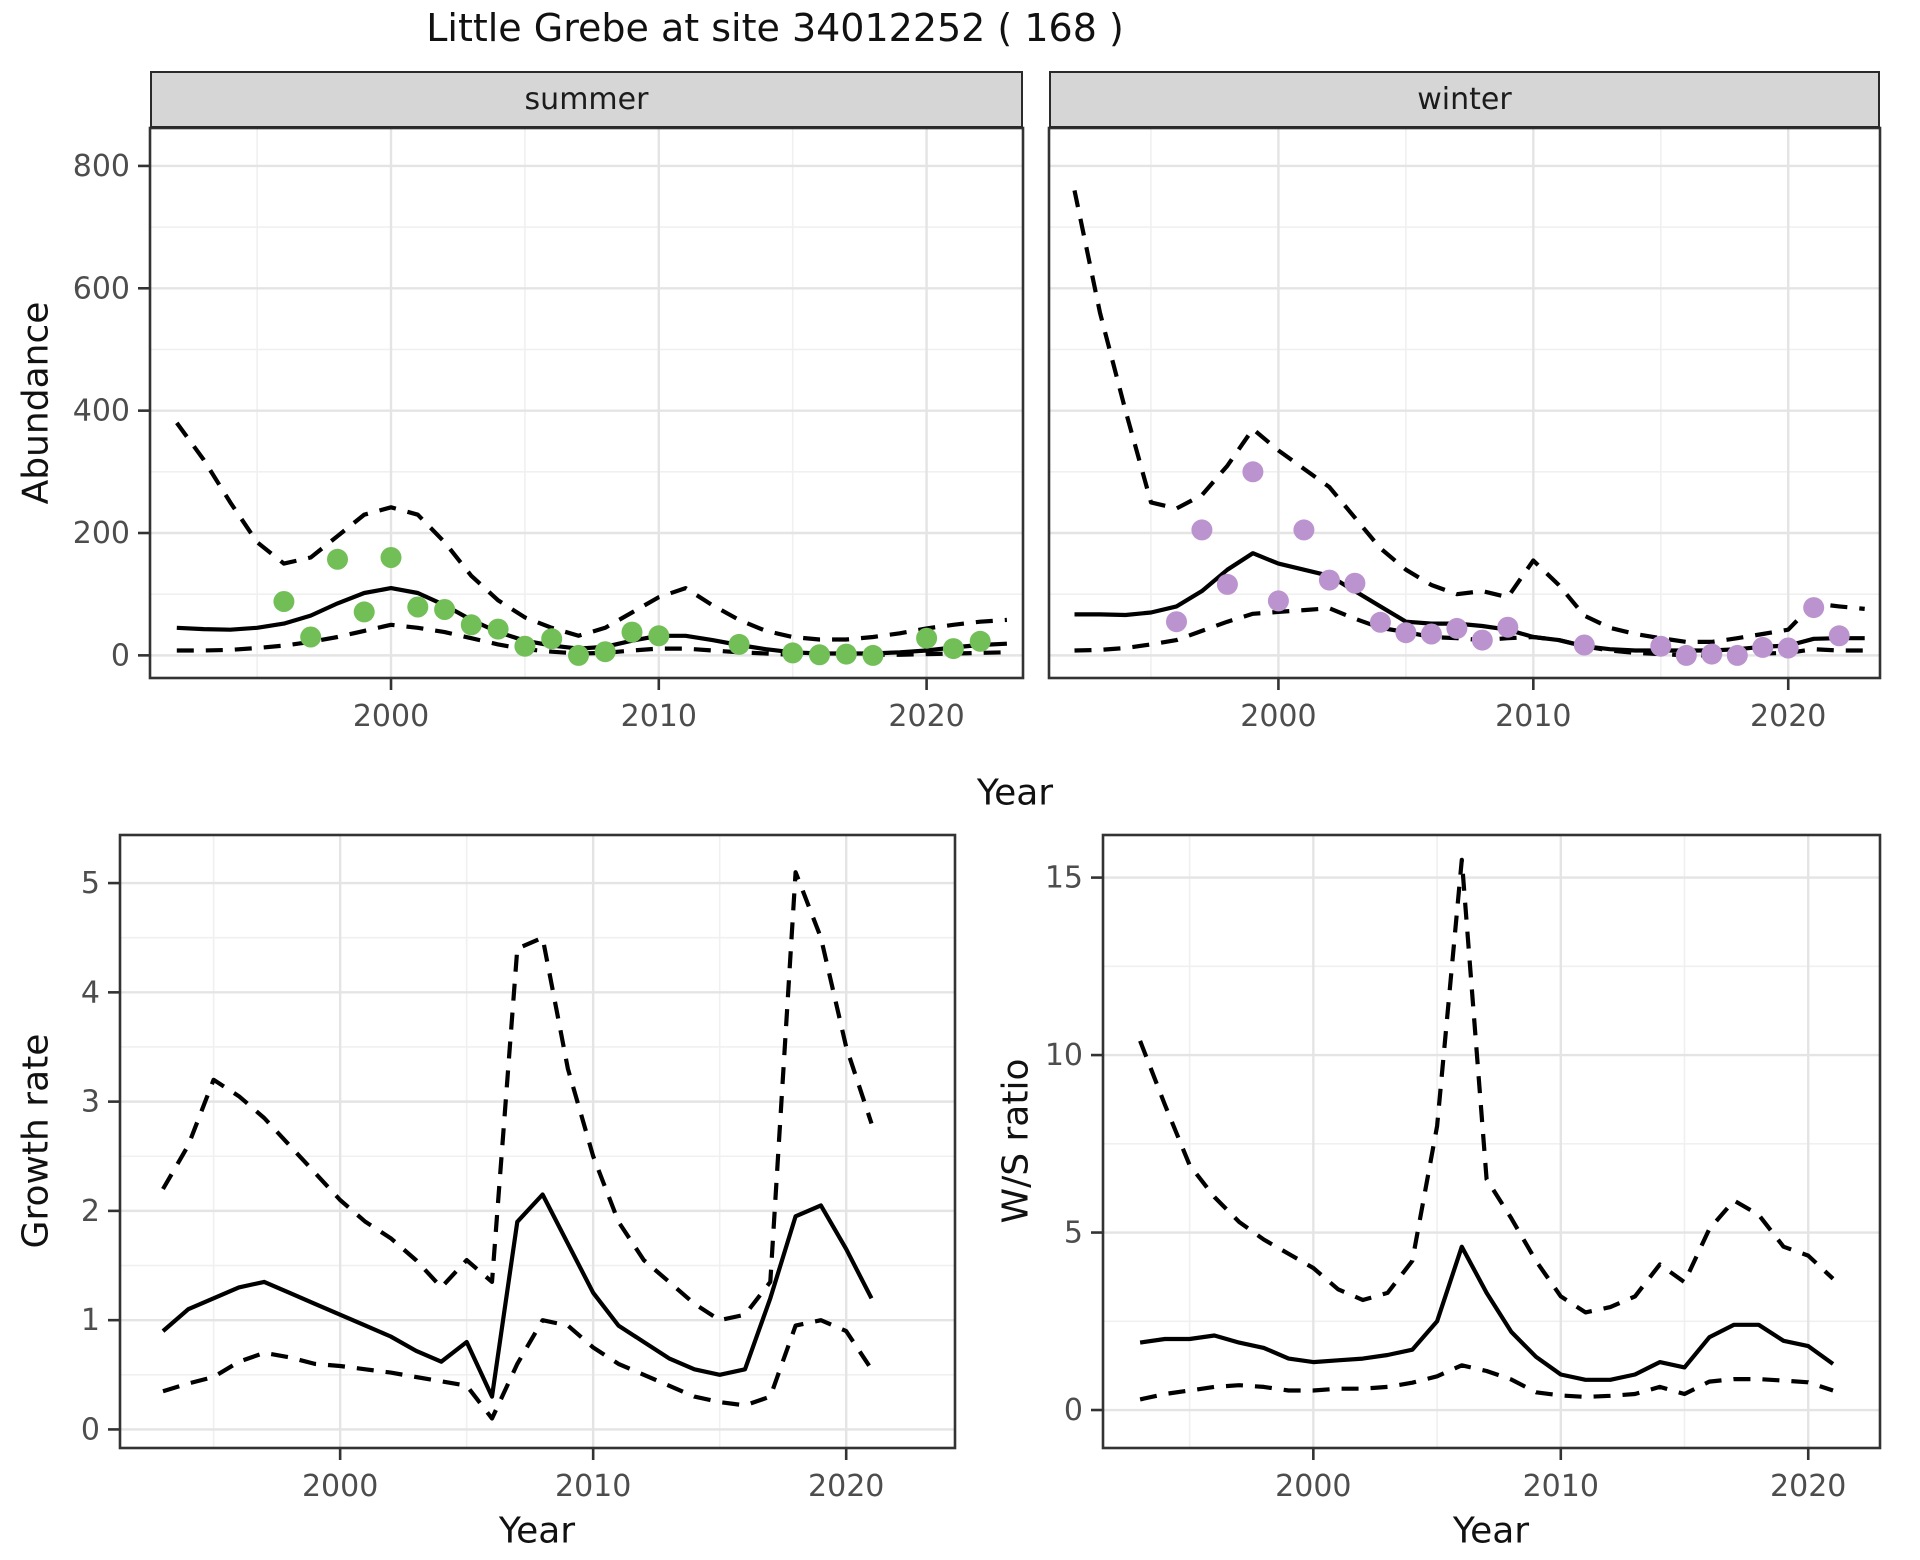 This screenshot has width=1920, height=1560. What do you see at coordinates (1015, 793) in the screenshot?
I see `x-axis-title-year-top: Year` at bounding box center [1015, 793].